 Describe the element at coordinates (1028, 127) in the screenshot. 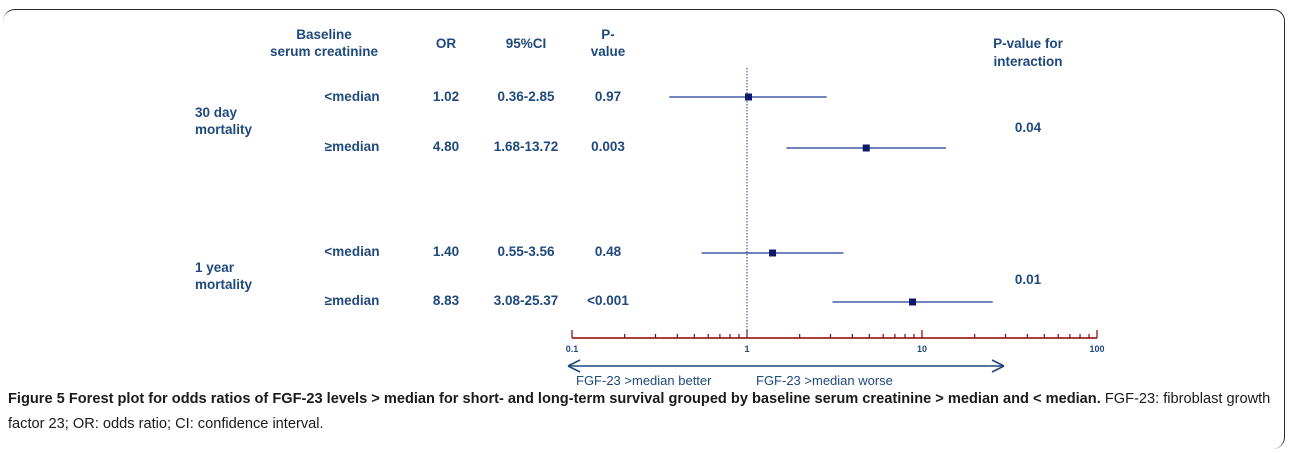

I see `interaction-p-30day: 0.04` at that location.